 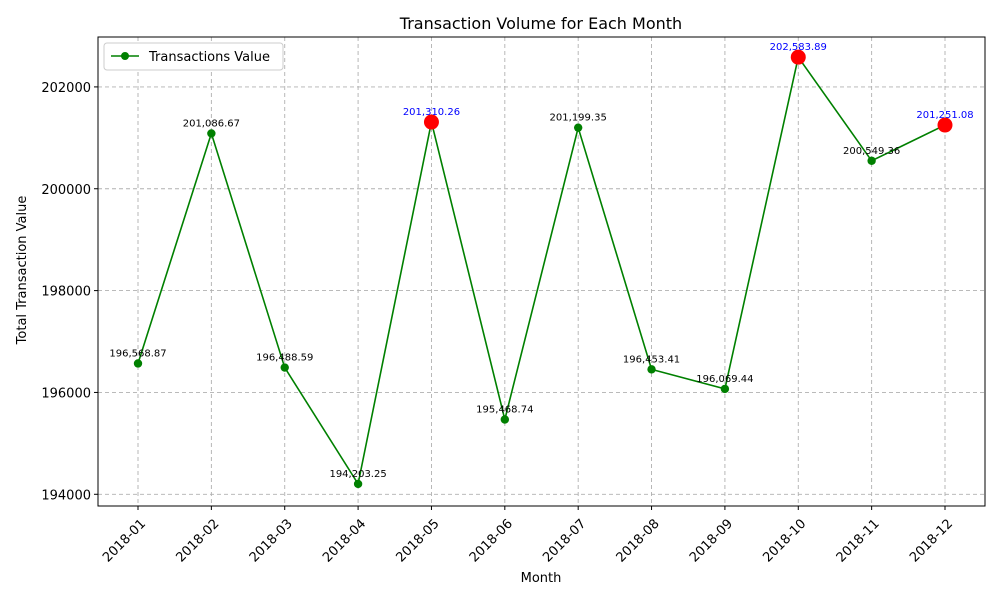 I want to click on x-tick-label: 2018-02, so click(x=197, y=540).